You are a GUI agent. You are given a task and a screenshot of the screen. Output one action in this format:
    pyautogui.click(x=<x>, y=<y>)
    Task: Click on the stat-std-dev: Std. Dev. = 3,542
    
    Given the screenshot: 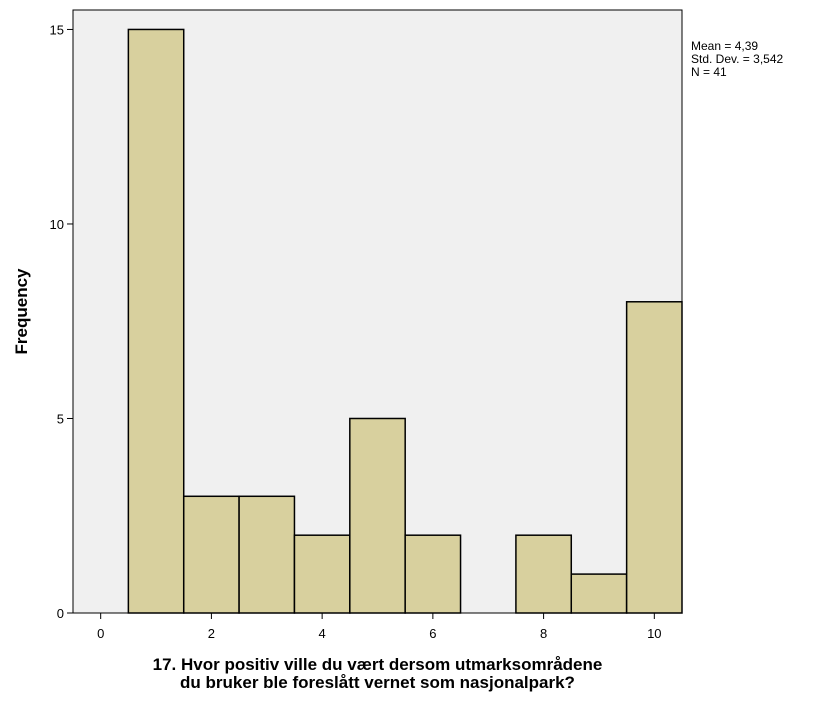 What is the action you would take?
    pyautogui.click(x=737, y=59)
    